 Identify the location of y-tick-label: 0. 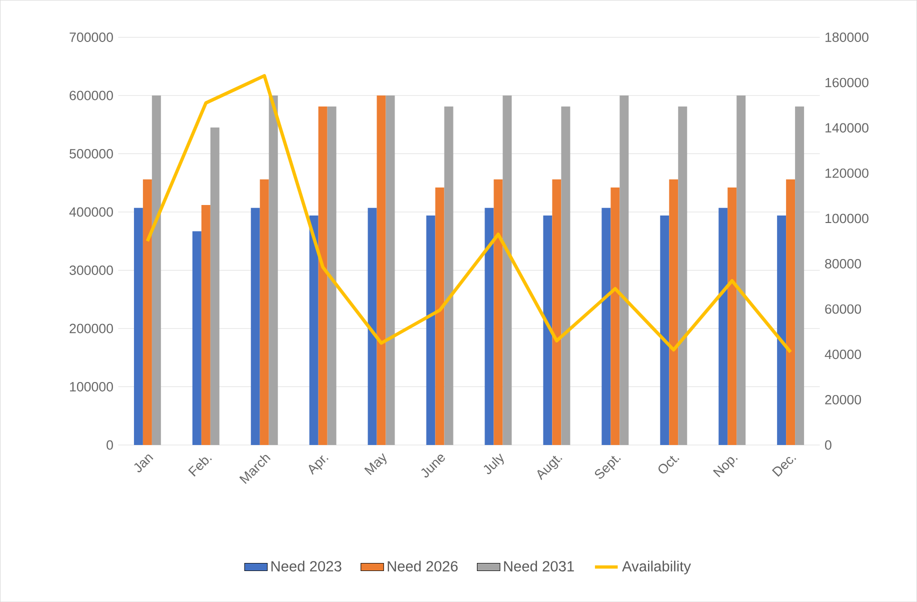
(109, 445).